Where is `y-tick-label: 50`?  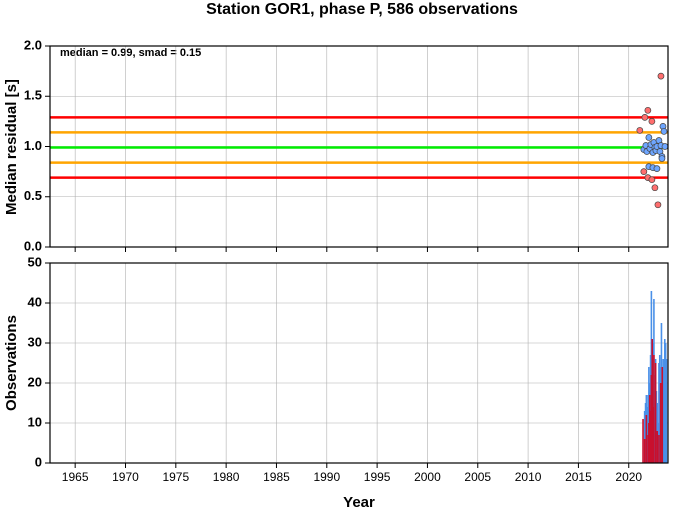
y-tick-label: 50 is located at coordinates (35, 261).